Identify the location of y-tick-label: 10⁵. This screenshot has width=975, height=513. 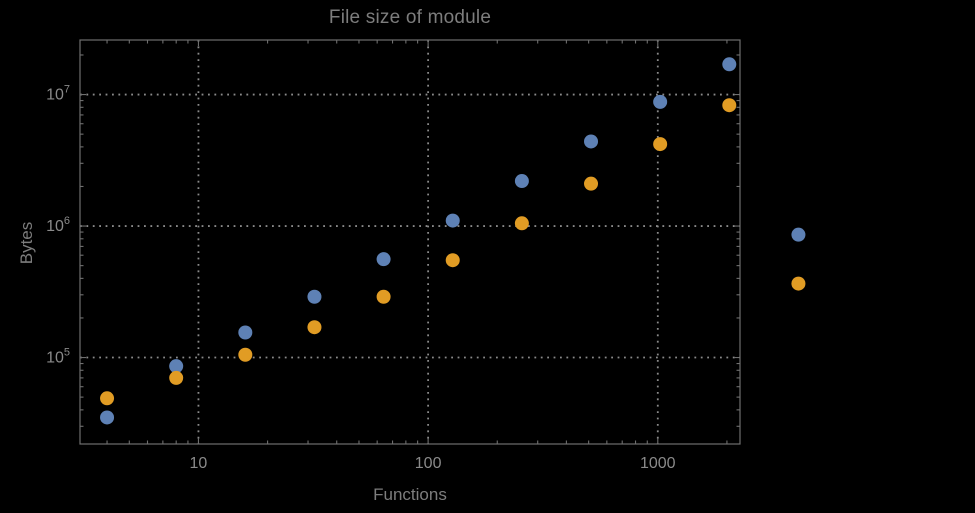
(58, 357).